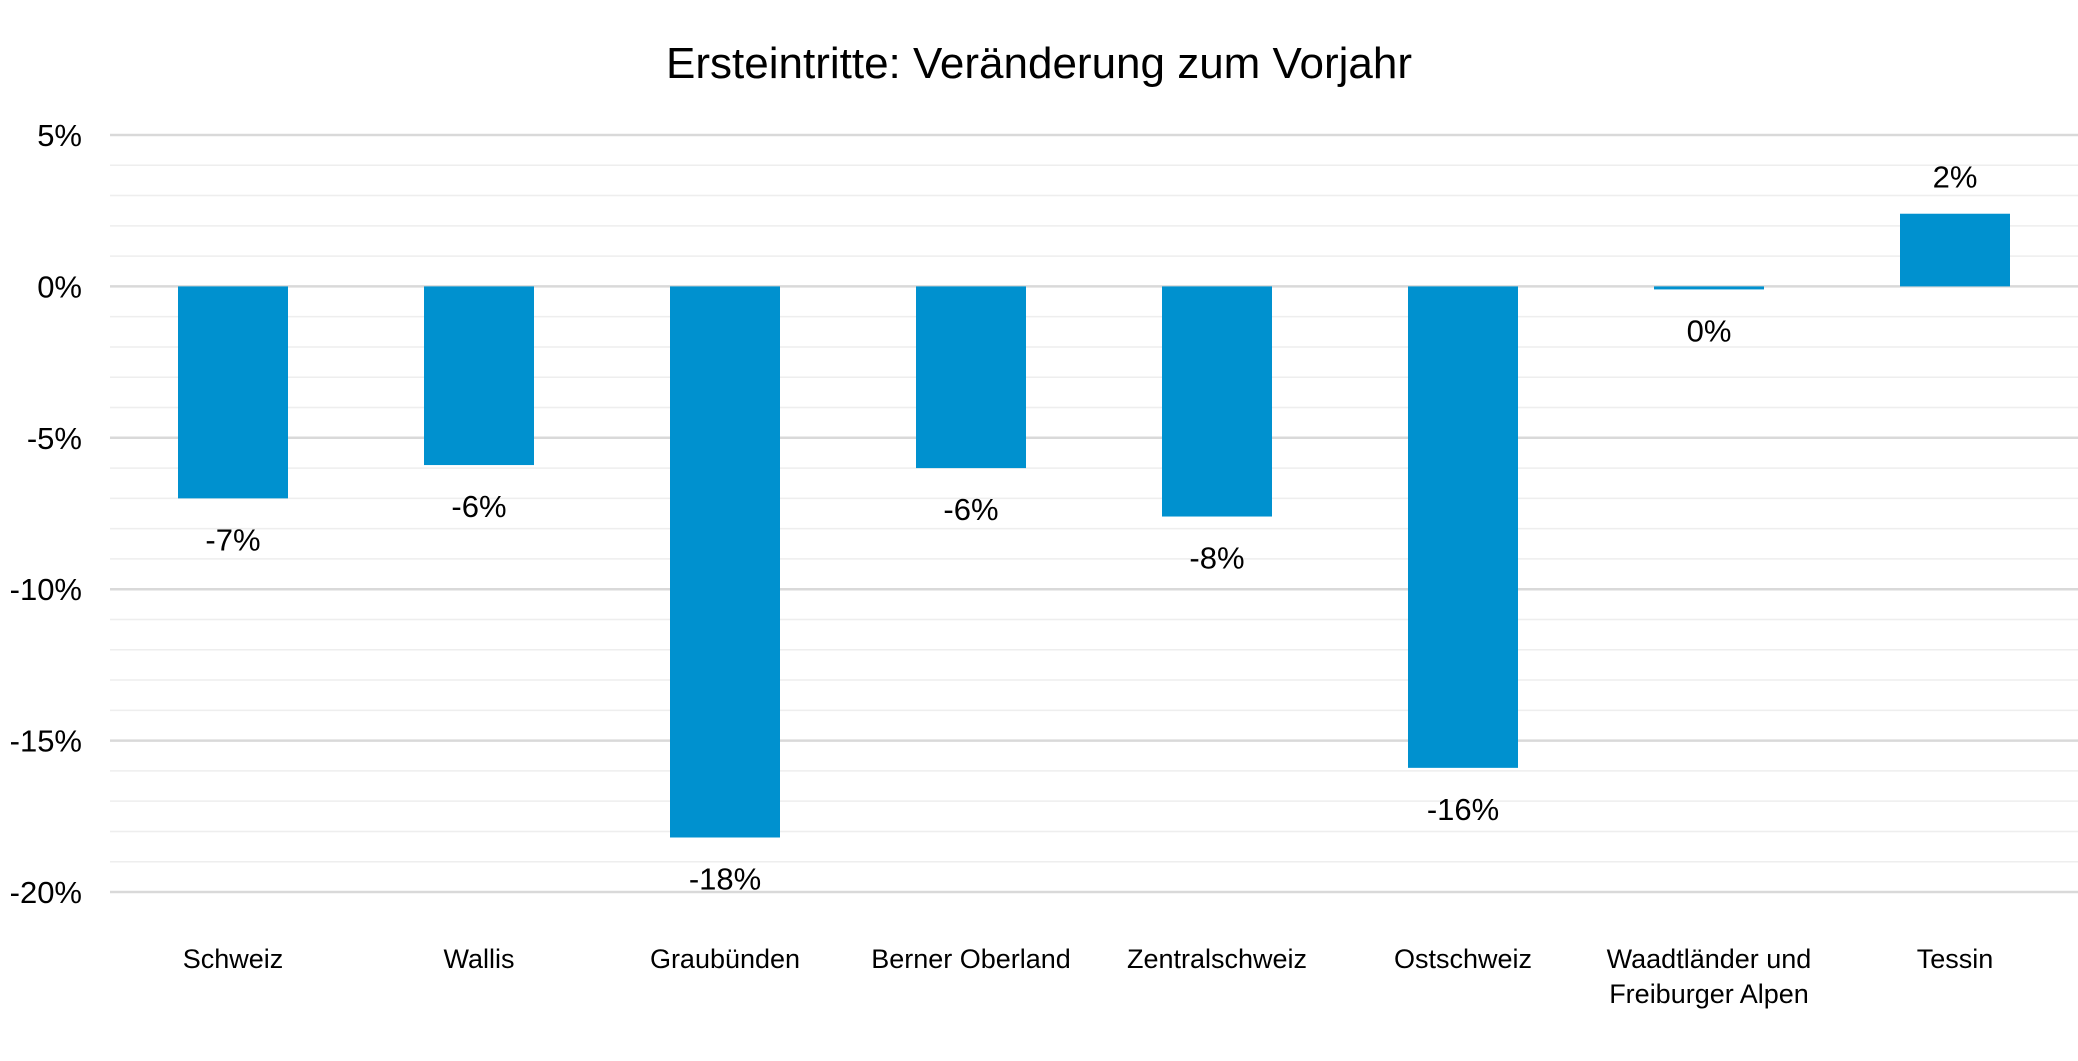  Describe the element at coordinates (232, 539) in the screenshot. I see `data-label: -7%` at that location.